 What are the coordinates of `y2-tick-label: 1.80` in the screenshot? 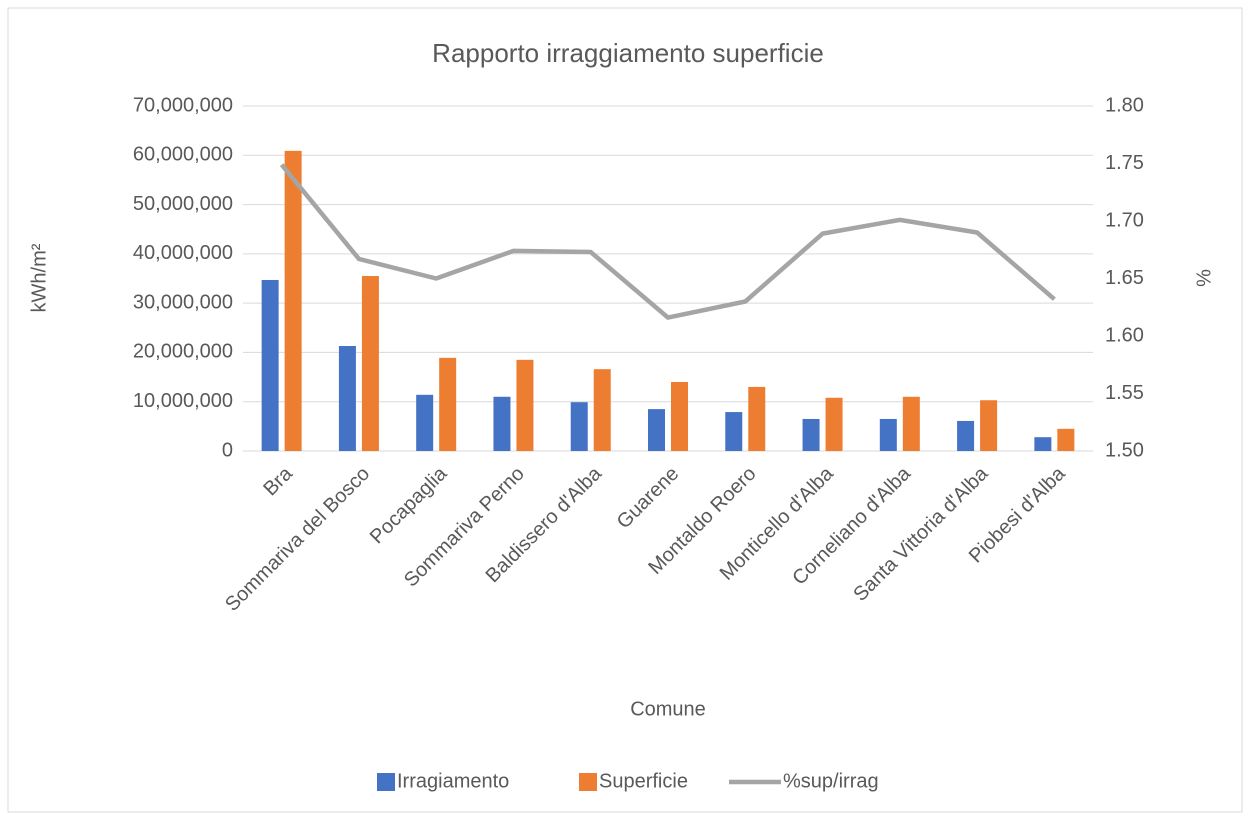 It's located at (1124, 105).